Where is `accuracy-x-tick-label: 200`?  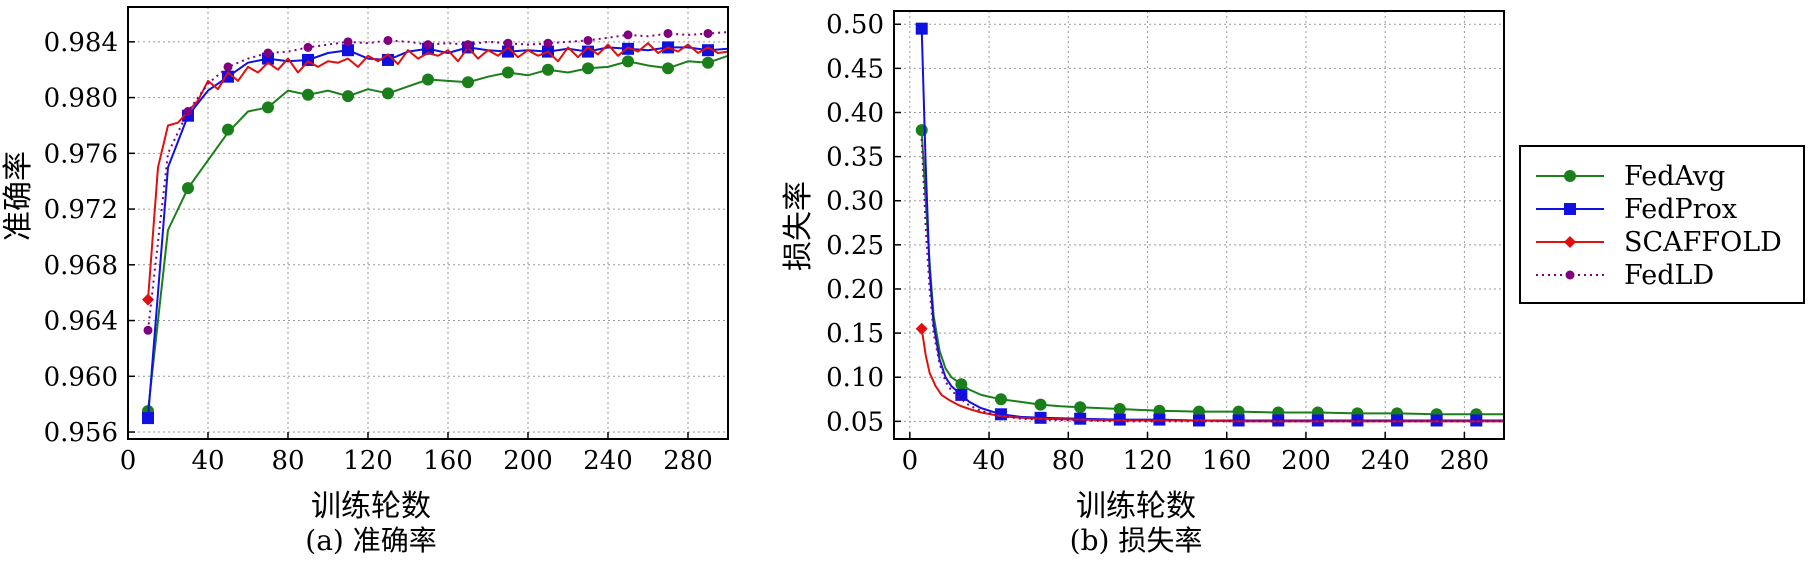 accuracy-x-tick-label: 200 is located at coordinates (528, 461).